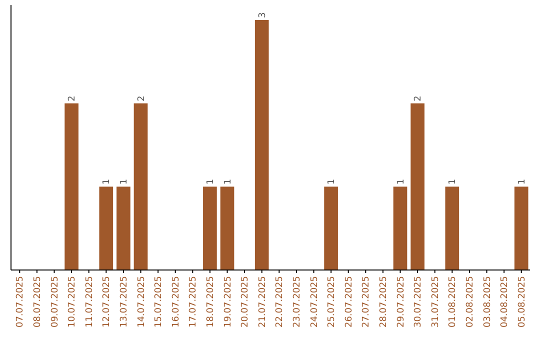 This screenshot has width=540, height=340. What do you see at coordinates (21, 302) in the screenshot?
I see `x-tick-label: 07.07.2025` at bounding box center [21, 302].